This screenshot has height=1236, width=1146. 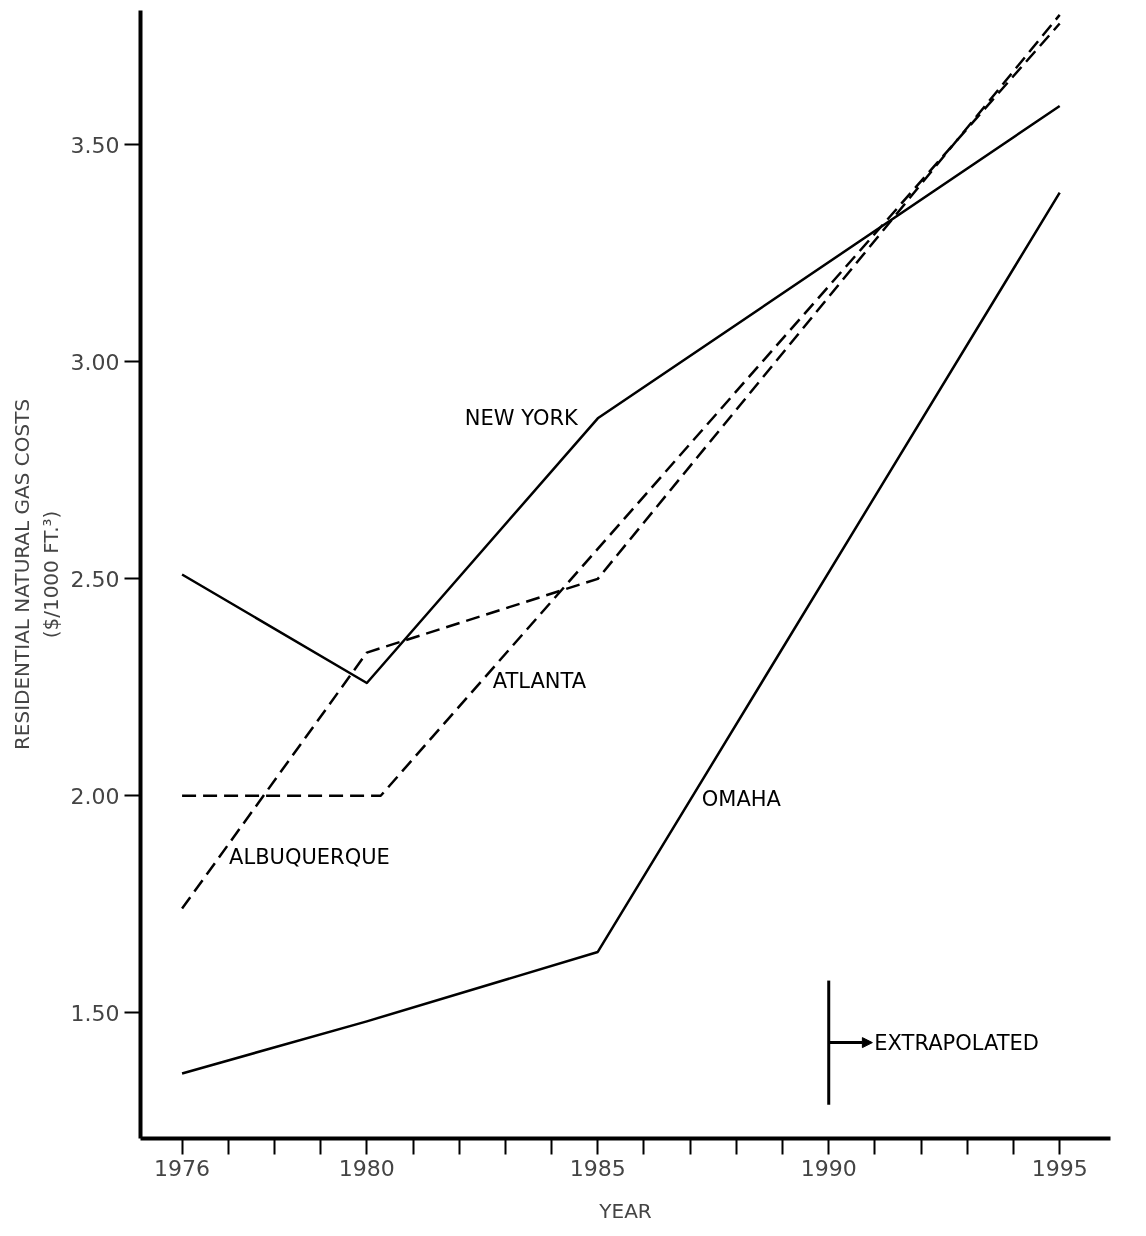 What do you see at coordinates (625, 1210) in the screenshot?
I see `x-axis-title: YEAR` at bounding box center [625, 1210].